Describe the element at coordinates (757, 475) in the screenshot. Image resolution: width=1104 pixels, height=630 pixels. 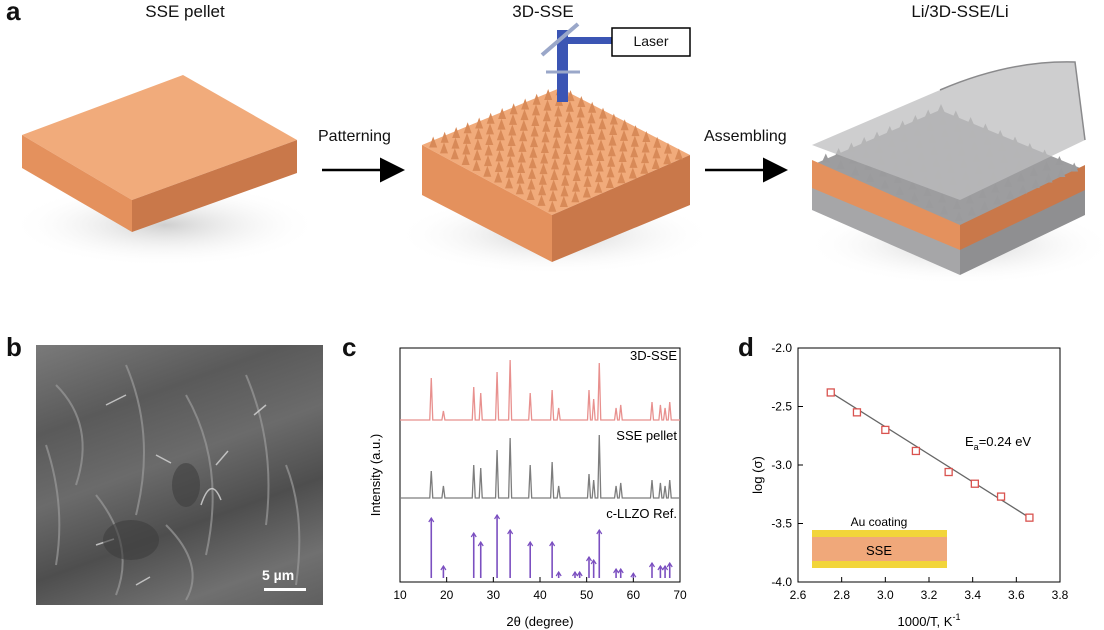
I see `arr-ylabel: log (σ)` at that location.